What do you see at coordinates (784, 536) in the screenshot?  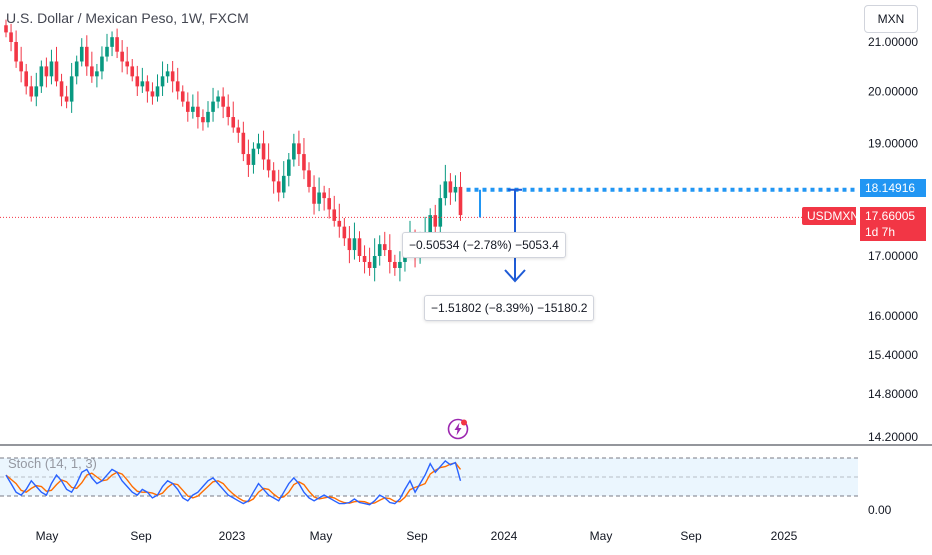 I see `time-tick-label: 2025` at bounding box center [784, 536].